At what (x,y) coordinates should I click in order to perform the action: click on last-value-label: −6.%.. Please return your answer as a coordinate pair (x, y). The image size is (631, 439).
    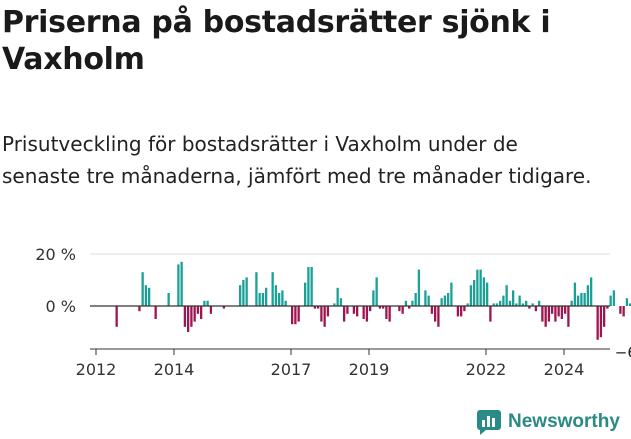
    Looking at the image, I should click on (623, 353).